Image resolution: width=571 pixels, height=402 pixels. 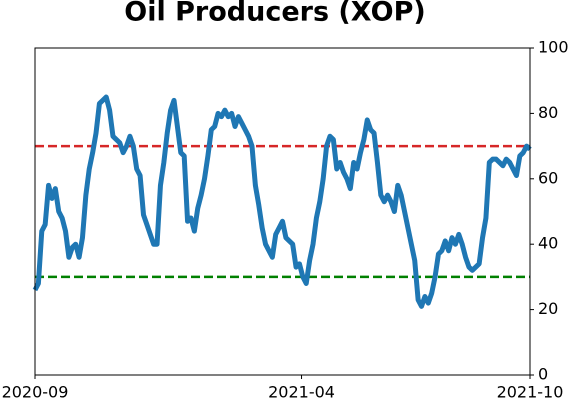 I want to click on x-tick-label: 2020-09, so click(x=35, y=392).